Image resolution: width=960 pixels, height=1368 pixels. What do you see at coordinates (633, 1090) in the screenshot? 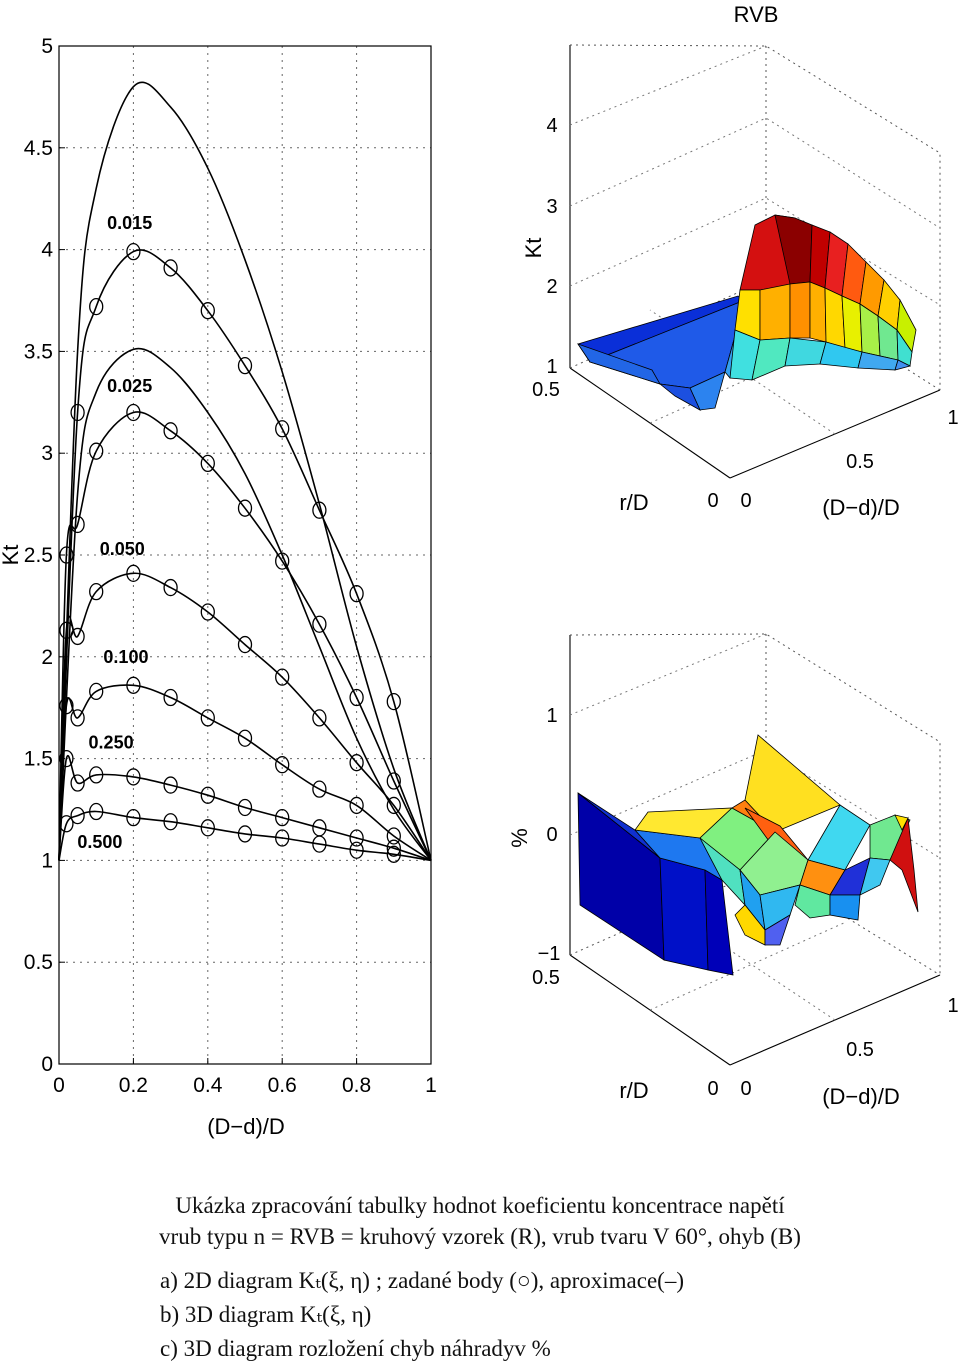
I see `y-axis-label-3d-bottom: r/D` at bounding box center [633, 1090].